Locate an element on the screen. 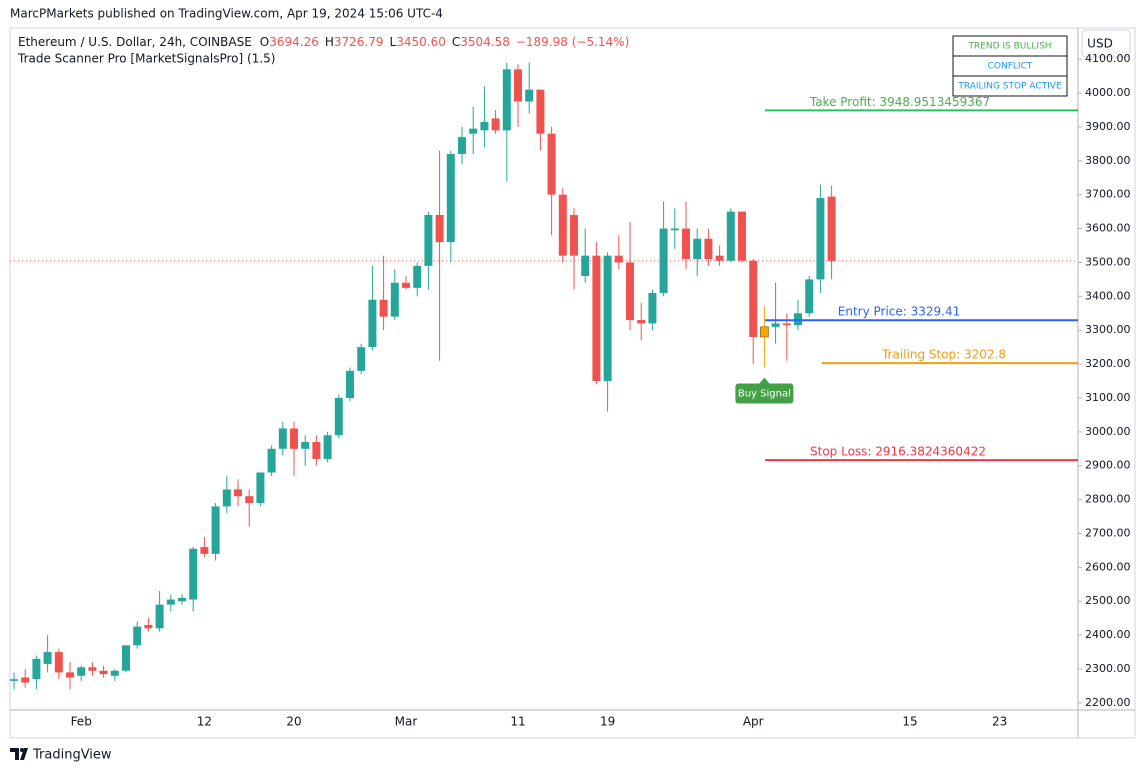  y-tick-label: 3700.00 is located at coordinates (1108, 194).